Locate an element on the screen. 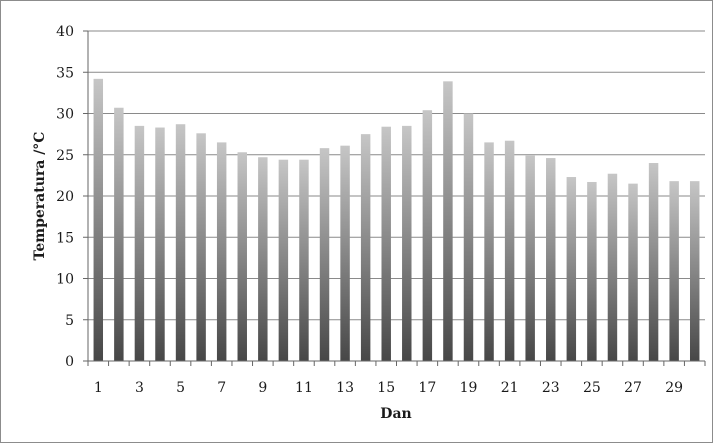  x-tick-labels: 1 3 5 7 9 11 13 15 17 19 21 23 25 27 29 is located at coordinates (388, 388).